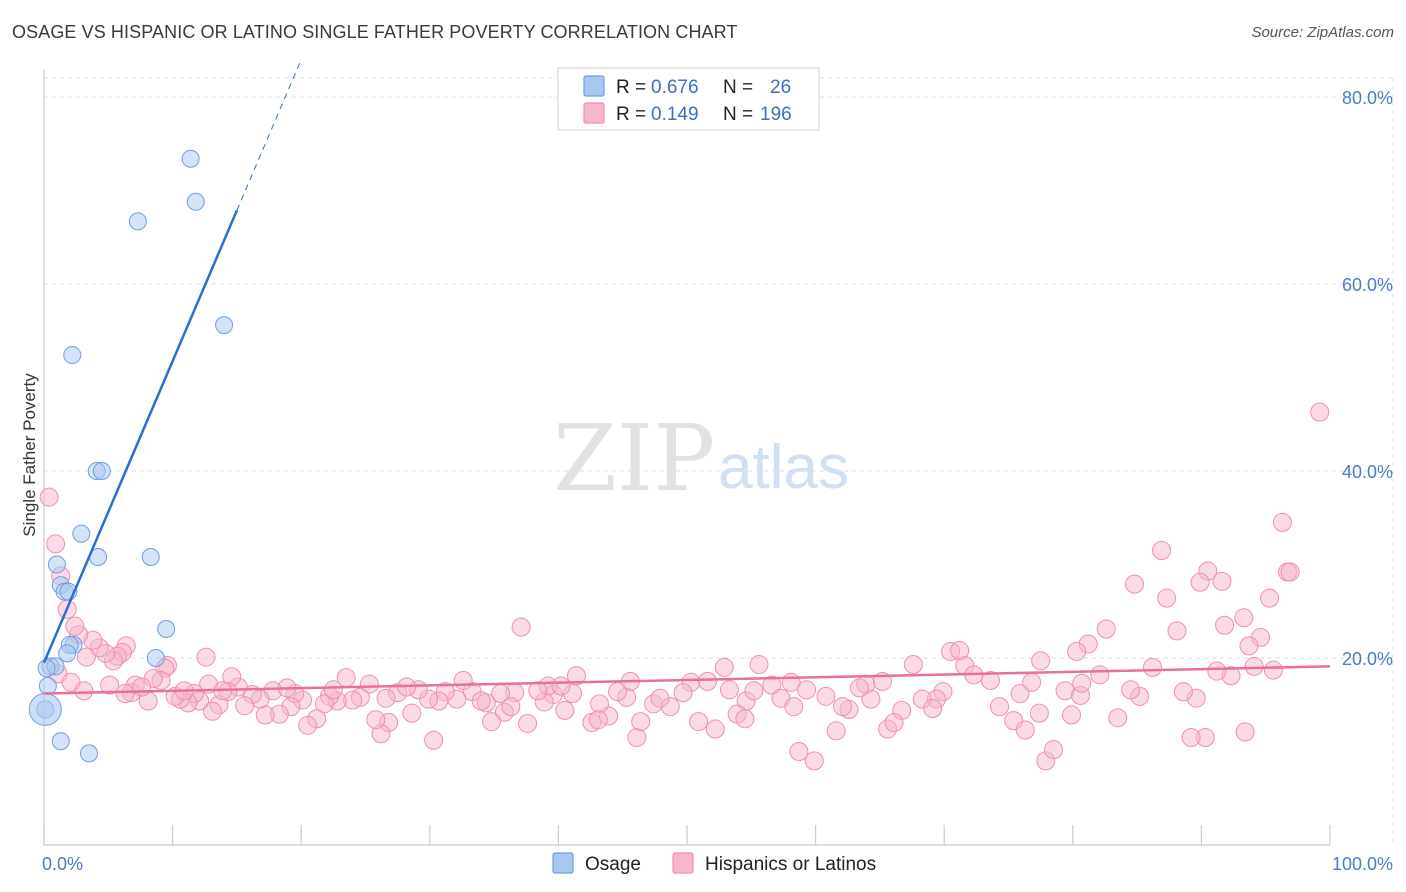  What do you see at coordinates (1362, 864) in the screenshot?
I see `x-tick-label: 100.0%` at bounding box center [1362, 864].